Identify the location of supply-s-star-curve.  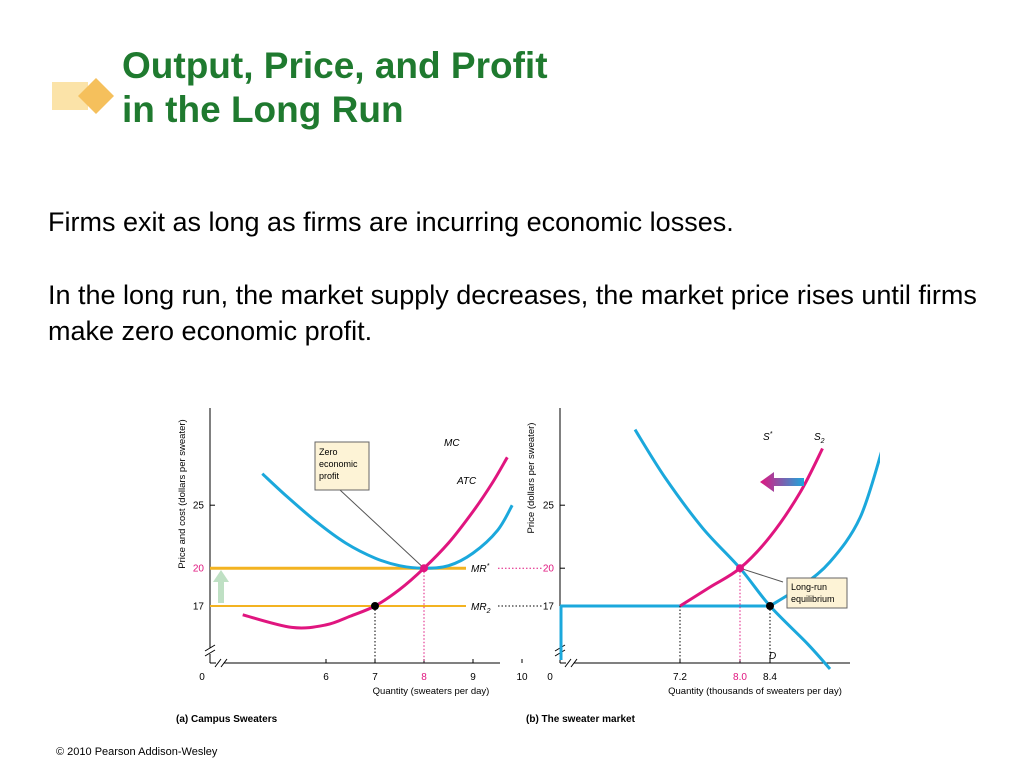
(751, 527).